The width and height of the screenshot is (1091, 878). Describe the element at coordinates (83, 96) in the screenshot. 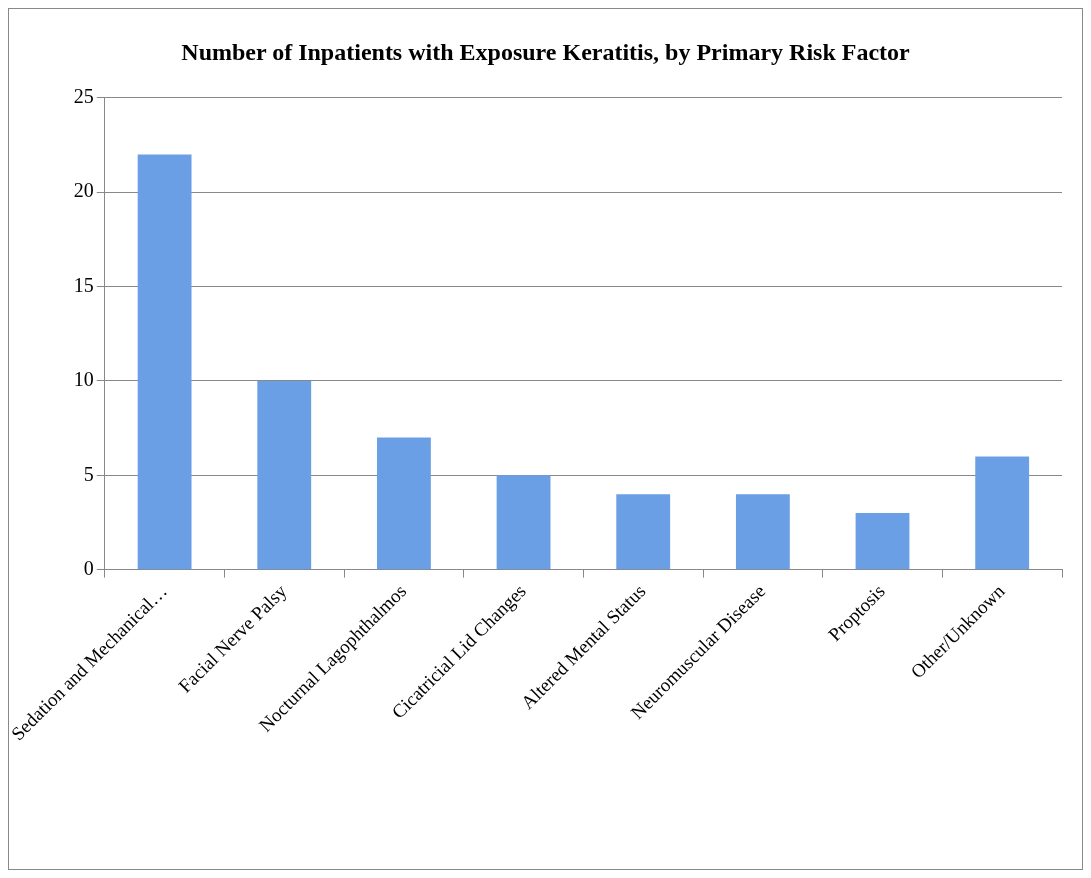

I see `y-tick-label: 25` at that location.